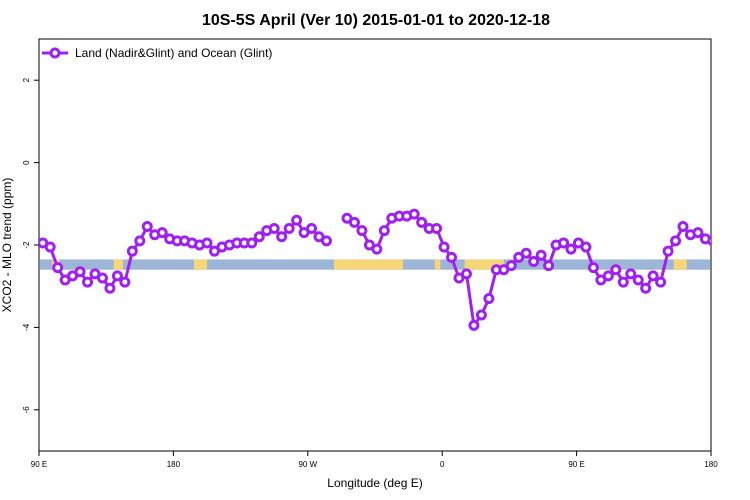  I want to click on x-axis-label: Longitude (deg E), so click(374, 483).